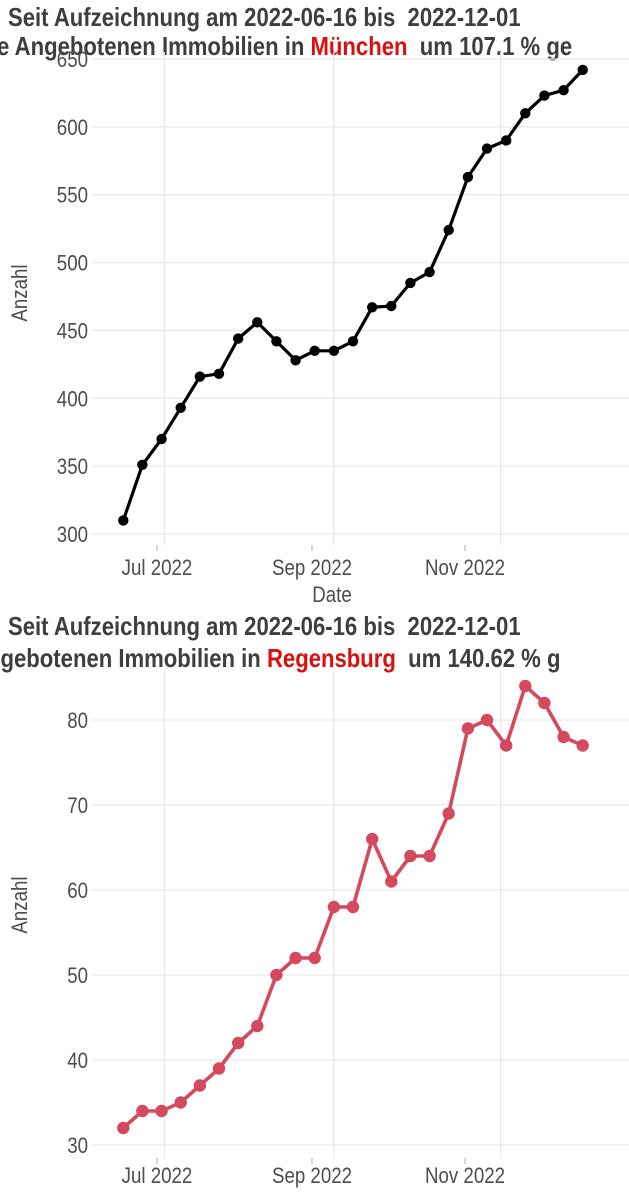 The image size is (629, 1200). What do you see at coordinates (72, 468) in the screenshot?
I see `y-tick-label: 350` at bounding box center [72, 468].